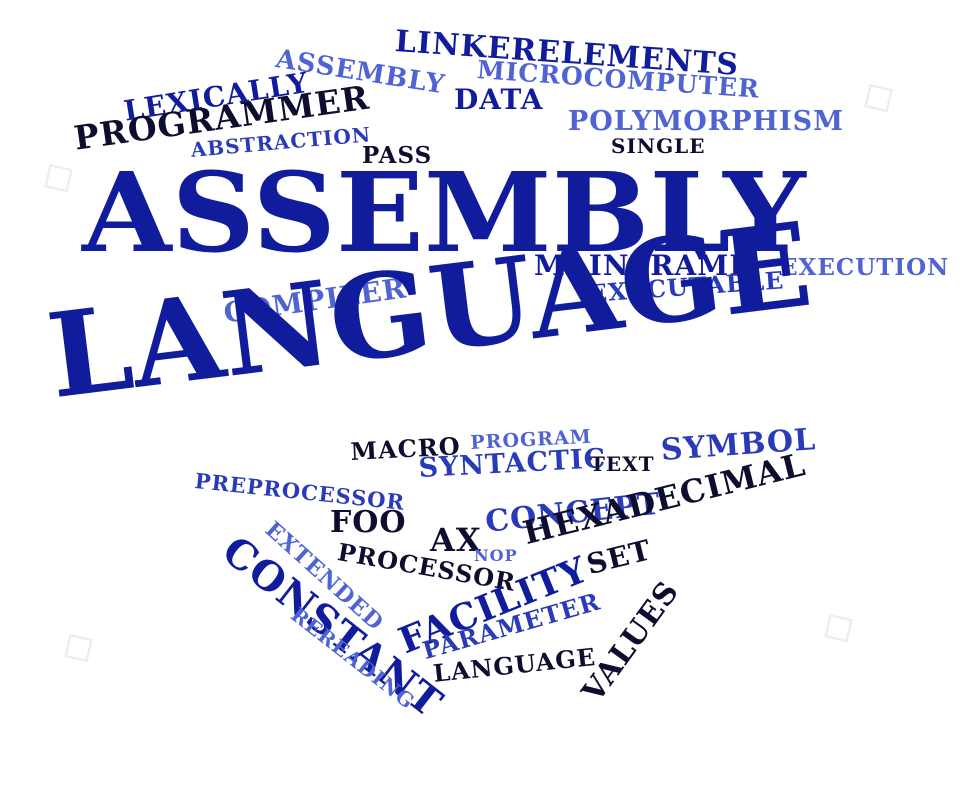 Image resolution: width=975 pixels, height=785 pixels. What do you see at coordinates (444, 212) in the screenshot?
I see `title-assembly: ASSEMBLY` at bounding box center [444, 212].